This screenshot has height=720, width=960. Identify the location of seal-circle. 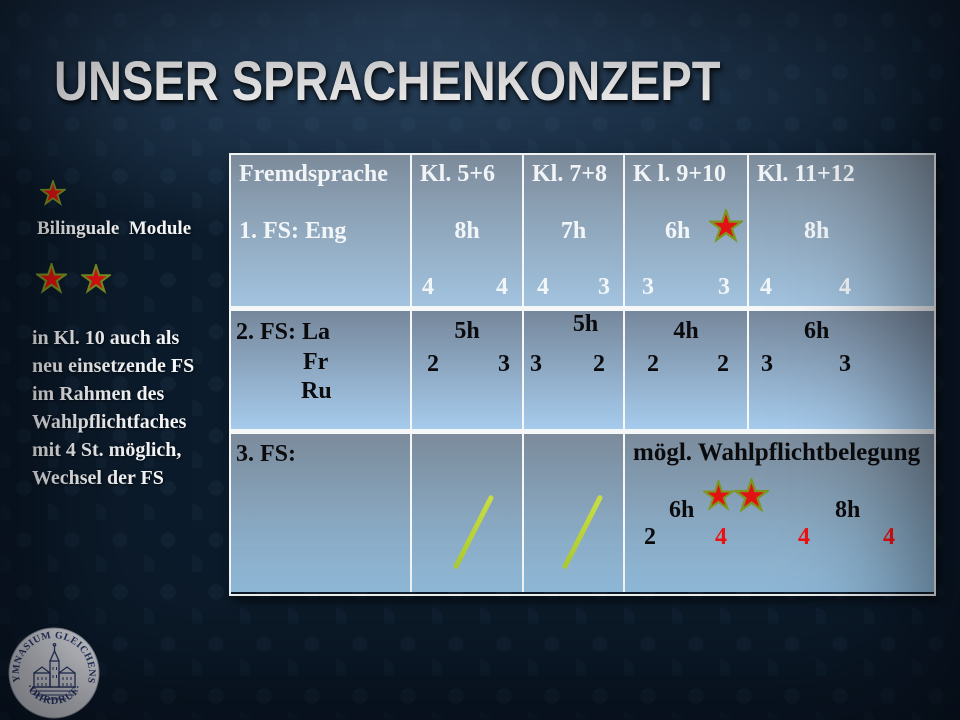
(54, 673).